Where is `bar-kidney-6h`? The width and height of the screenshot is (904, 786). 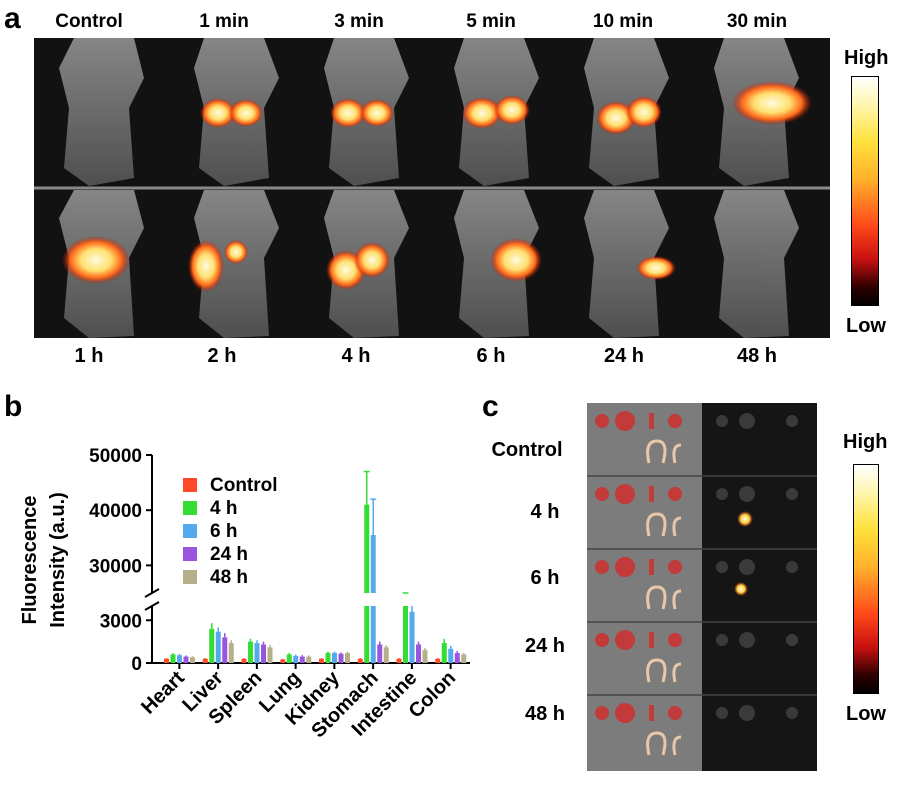 bar-kidney-6h is located at coordinates (334, 658).